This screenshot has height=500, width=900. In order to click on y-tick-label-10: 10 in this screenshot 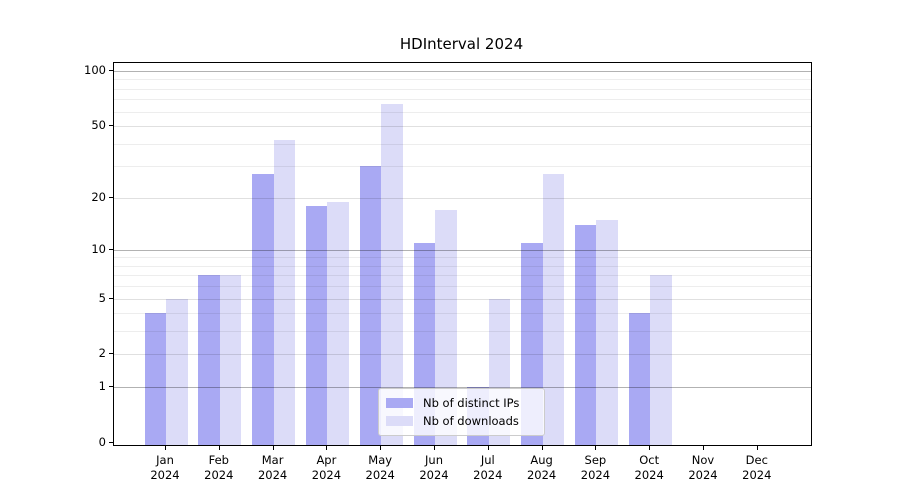, I will do `click(98, 248)`.